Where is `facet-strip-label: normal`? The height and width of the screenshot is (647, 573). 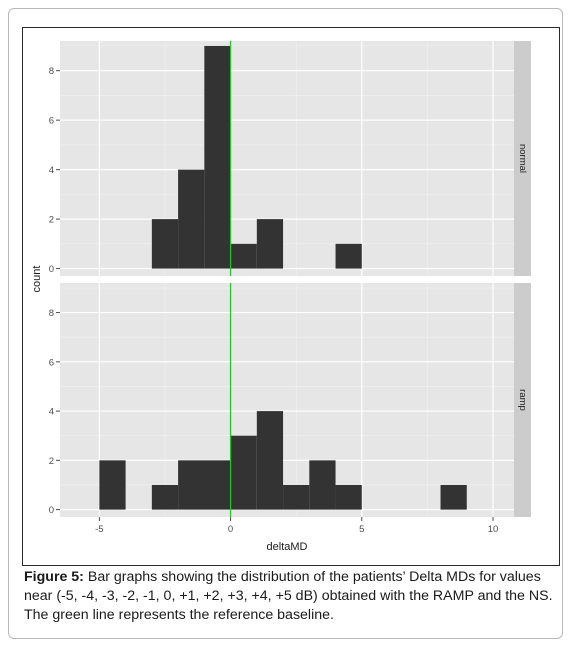
facet-strip-label: normal is located at coordinates (522, 158).